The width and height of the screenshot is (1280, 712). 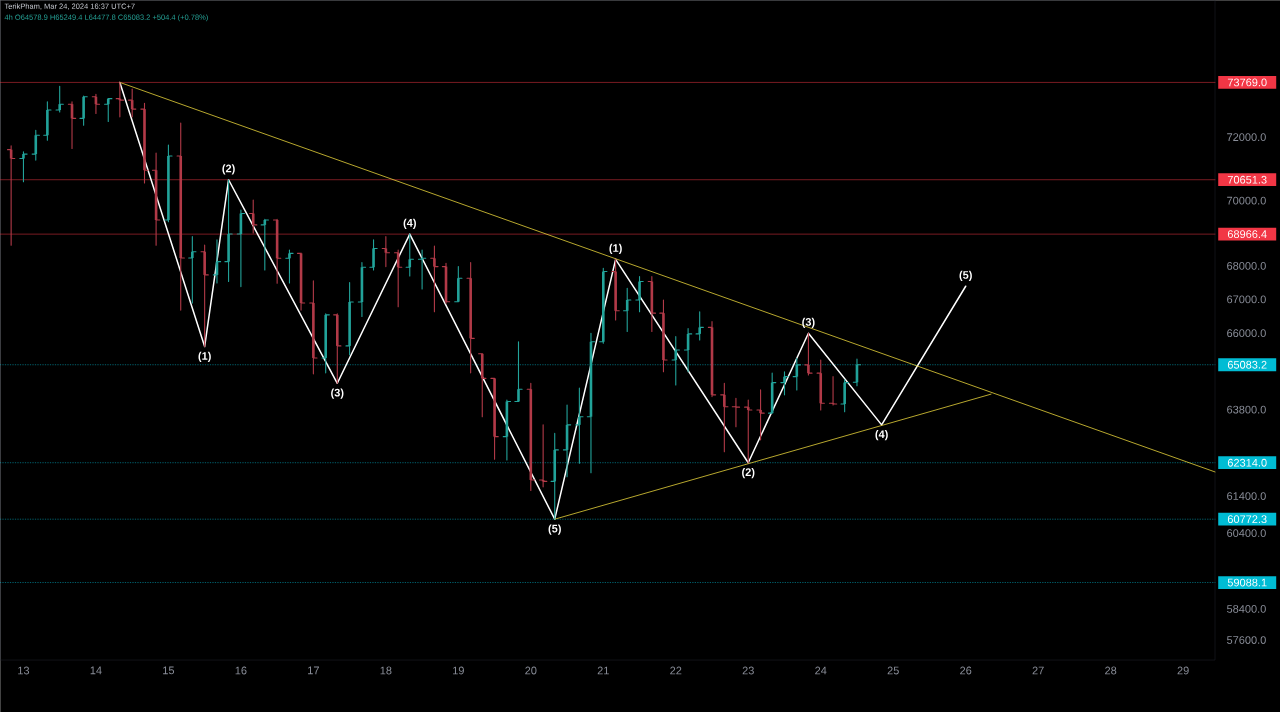 What do you see at coordinates (1038, 670) in the screenshot?
I see `x-tick-label: 27` at bounding box center [1038, 670].